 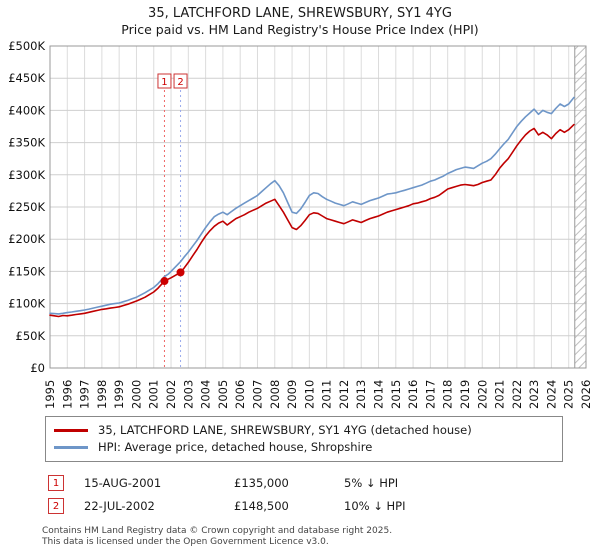 I want to click on svg-text: 2020, so click(x=482, y=394).